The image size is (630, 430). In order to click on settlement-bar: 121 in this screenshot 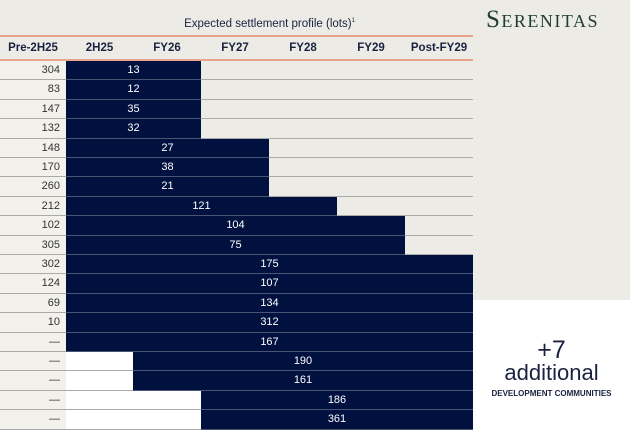, I will do `click(201, 206)`.